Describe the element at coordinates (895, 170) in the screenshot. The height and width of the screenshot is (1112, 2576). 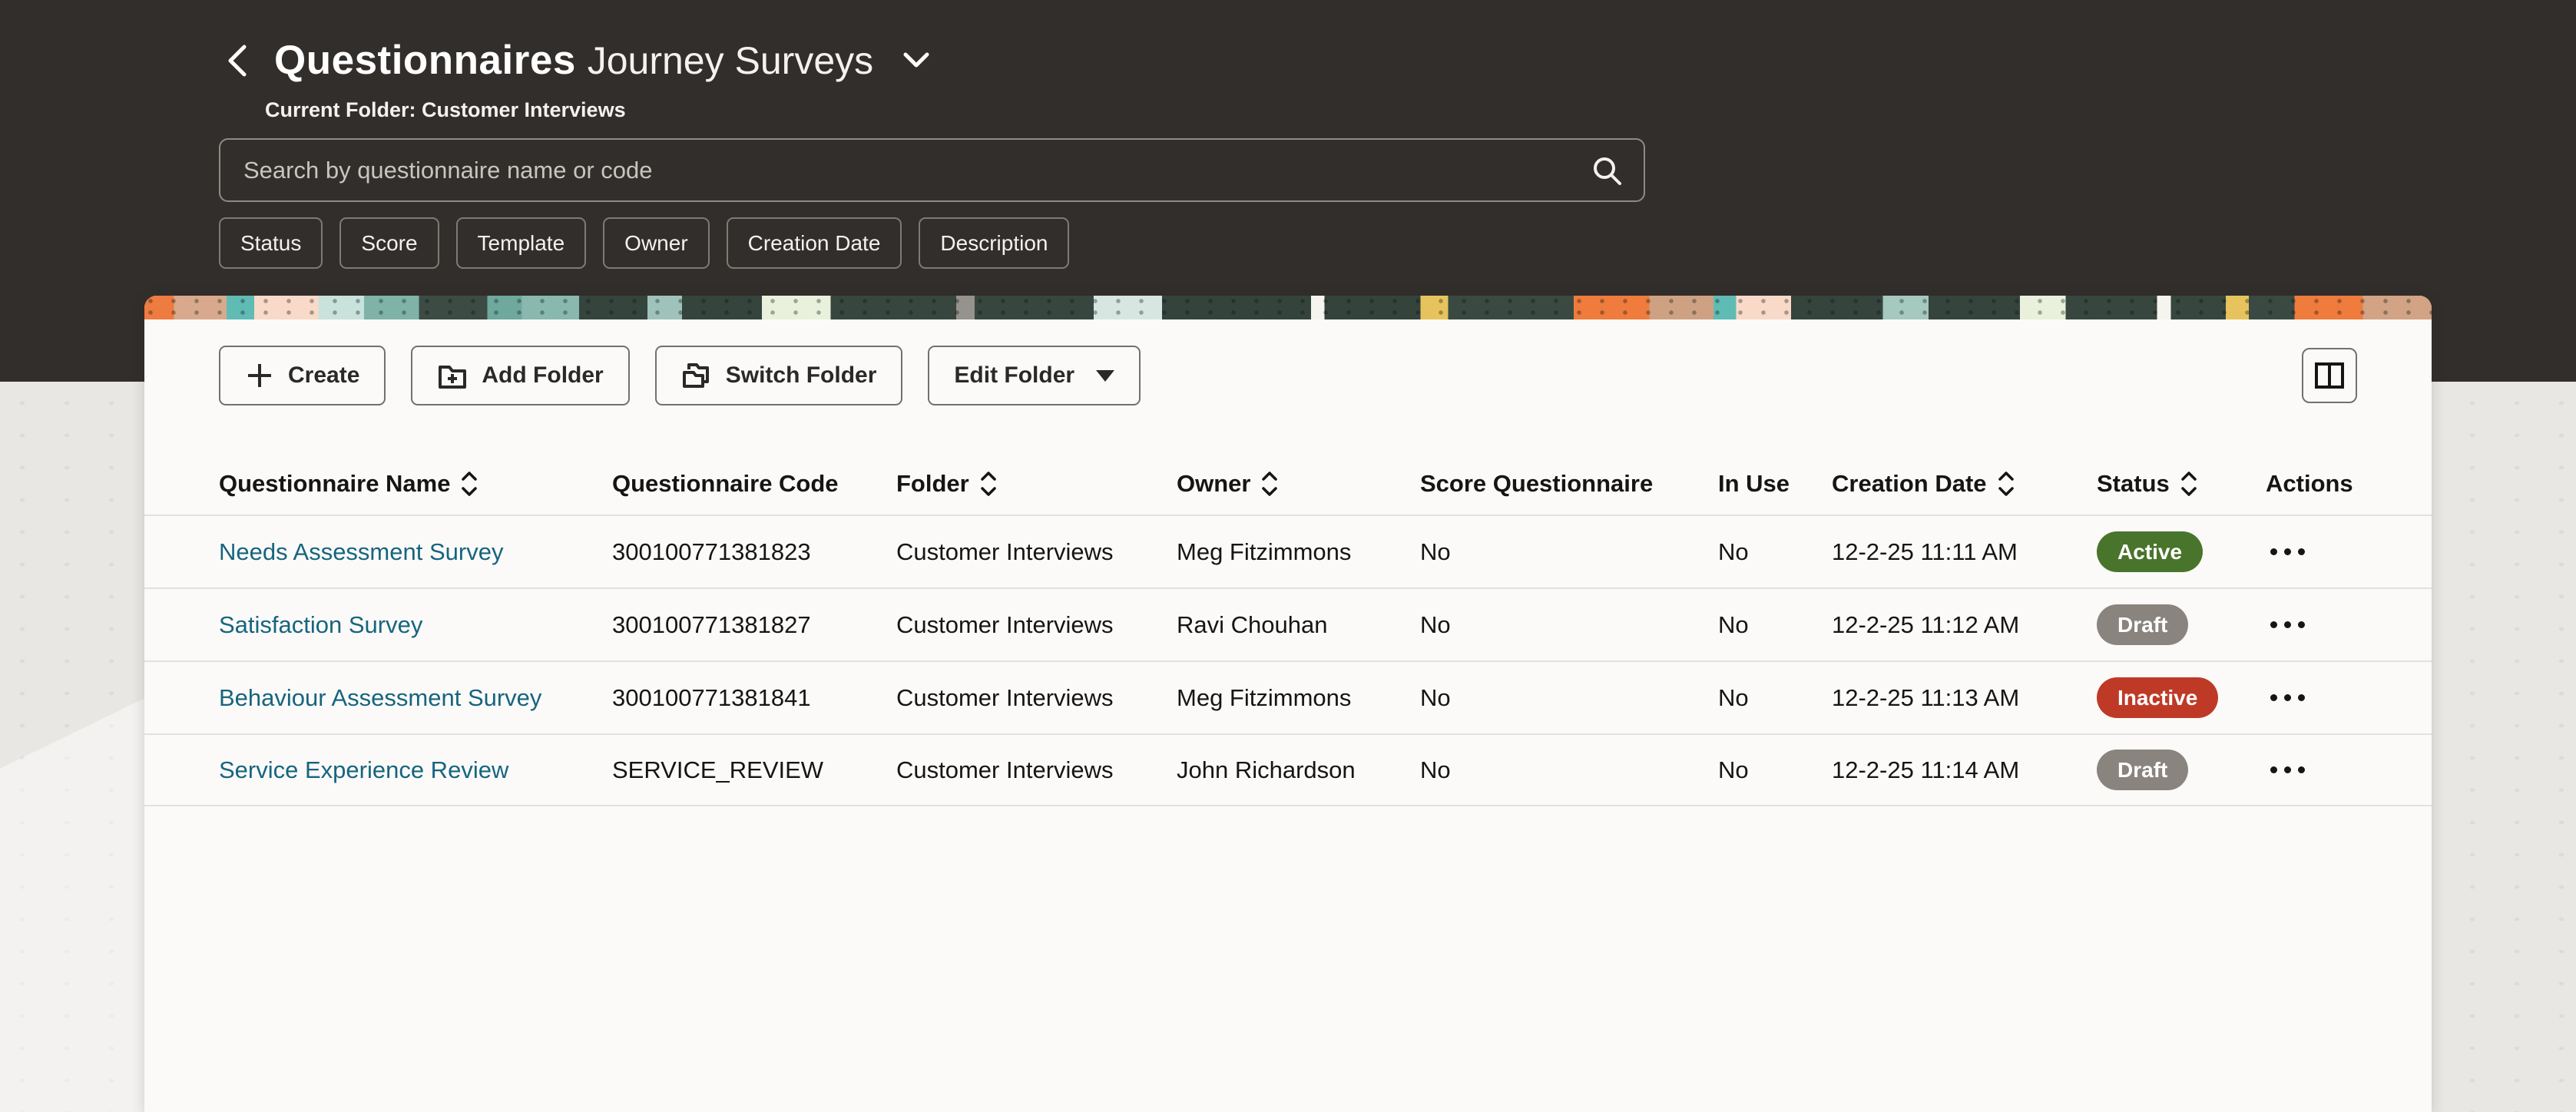
I see `search-input` at that location.